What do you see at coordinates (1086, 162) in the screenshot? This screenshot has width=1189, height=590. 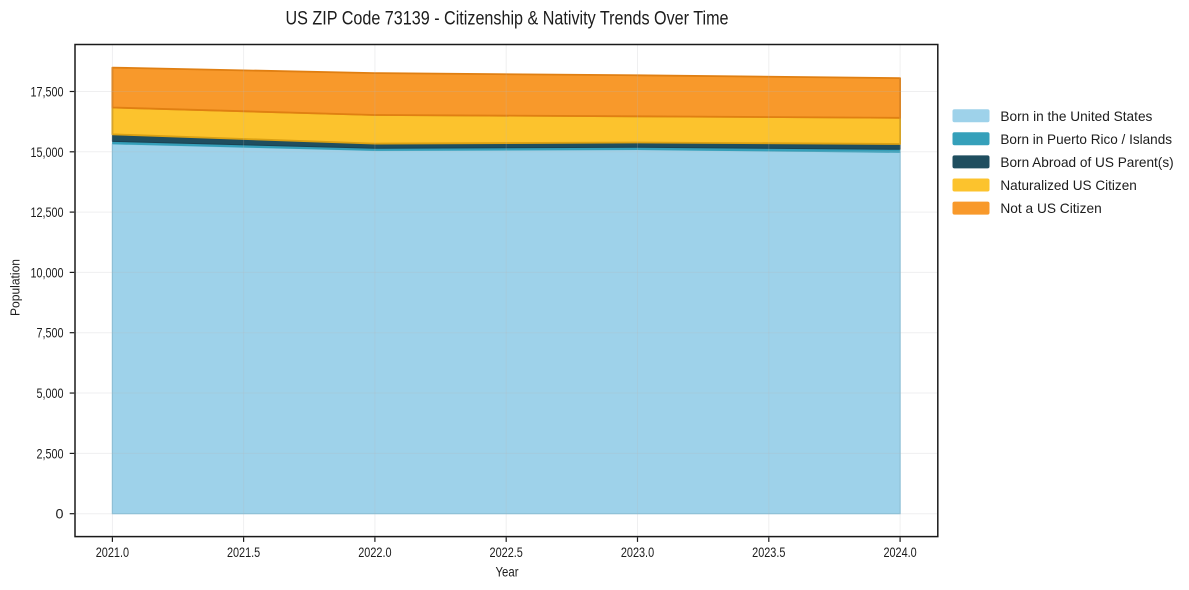 I see `svg-text: Born Abroad of US Parent(s)` at bounding box center [1086, 162].